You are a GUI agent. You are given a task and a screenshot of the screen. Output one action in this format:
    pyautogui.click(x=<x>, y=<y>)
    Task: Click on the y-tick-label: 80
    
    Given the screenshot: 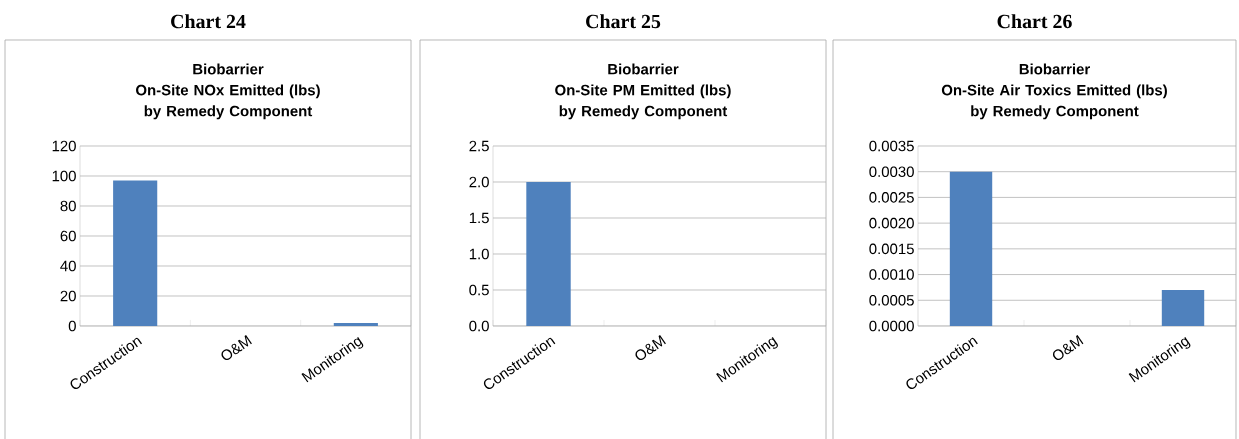 What is the action you would take?
    pyautogui.click(x=68, y=206)
    